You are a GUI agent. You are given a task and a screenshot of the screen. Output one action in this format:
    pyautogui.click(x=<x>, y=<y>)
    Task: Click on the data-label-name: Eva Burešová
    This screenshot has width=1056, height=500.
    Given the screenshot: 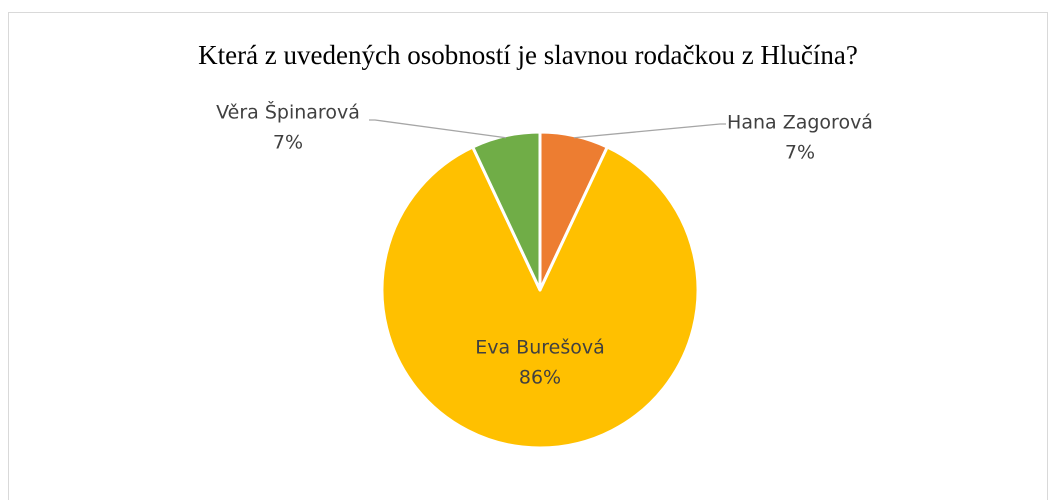 What is the action you would take?
    pyautogui.click(x=540, y=348)
    